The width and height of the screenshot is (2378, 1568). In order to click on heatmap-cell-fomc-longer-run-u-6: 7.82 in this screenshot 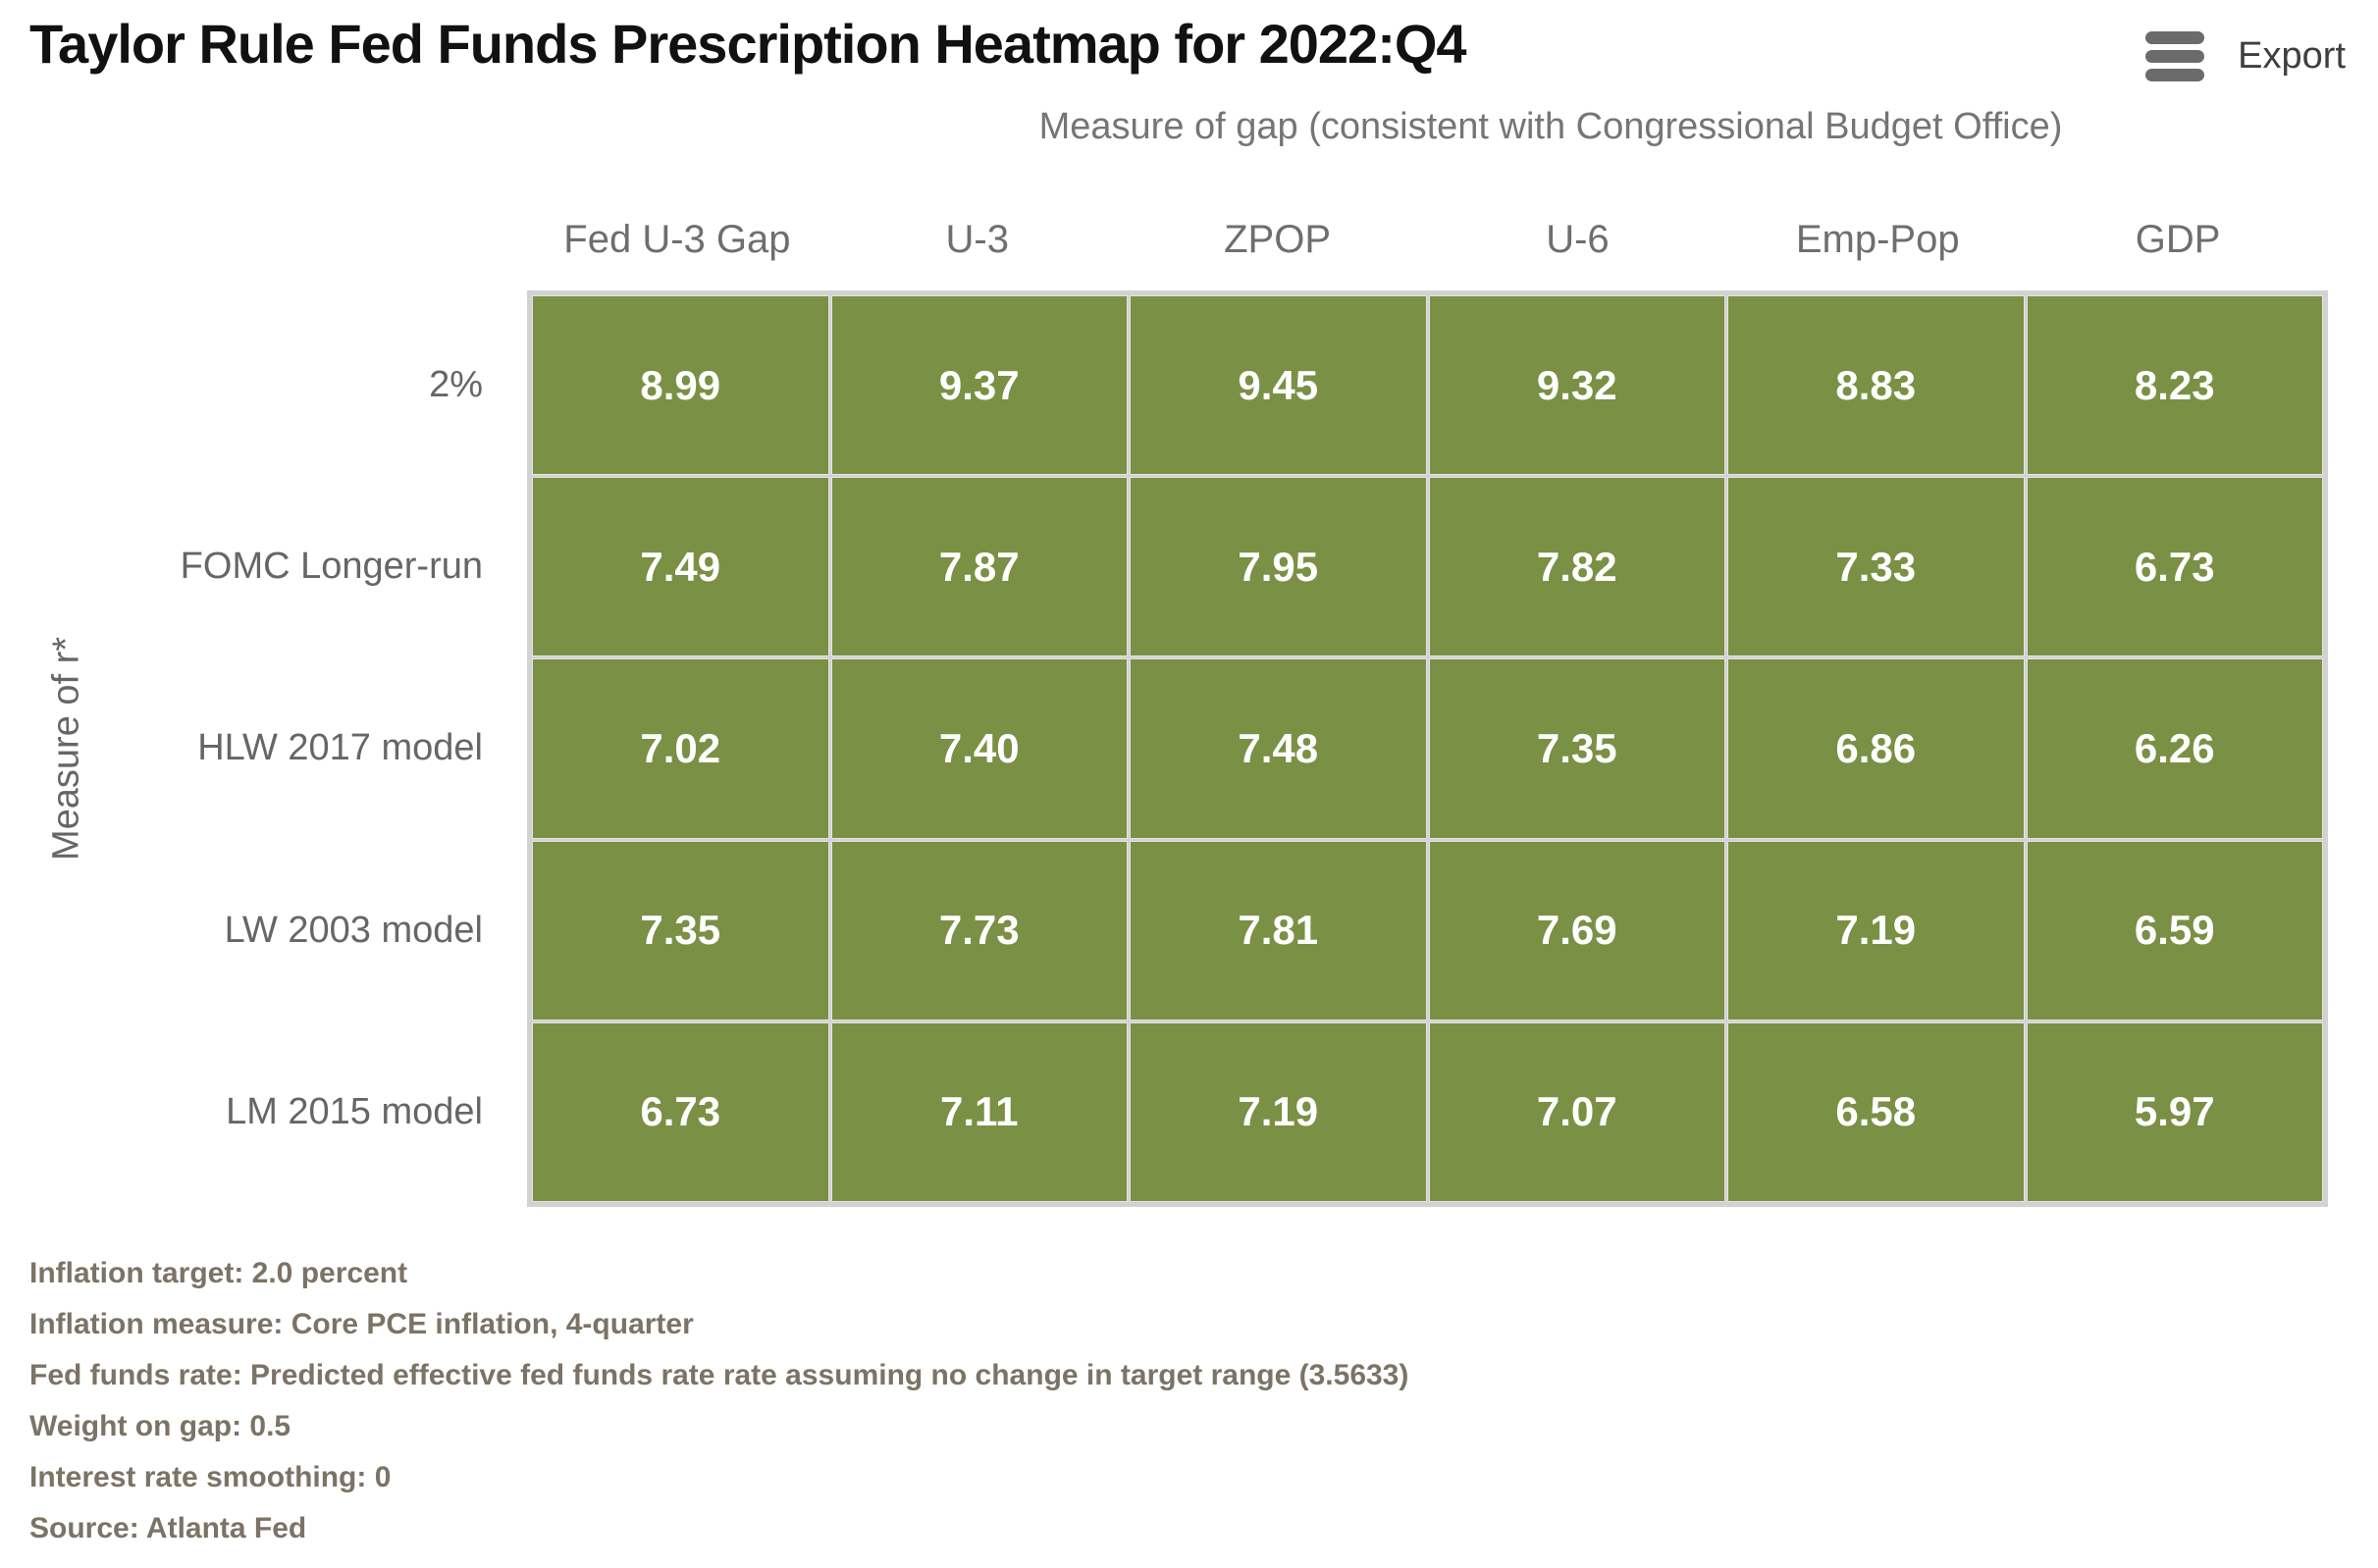, I will do `click(1576, 567)`.